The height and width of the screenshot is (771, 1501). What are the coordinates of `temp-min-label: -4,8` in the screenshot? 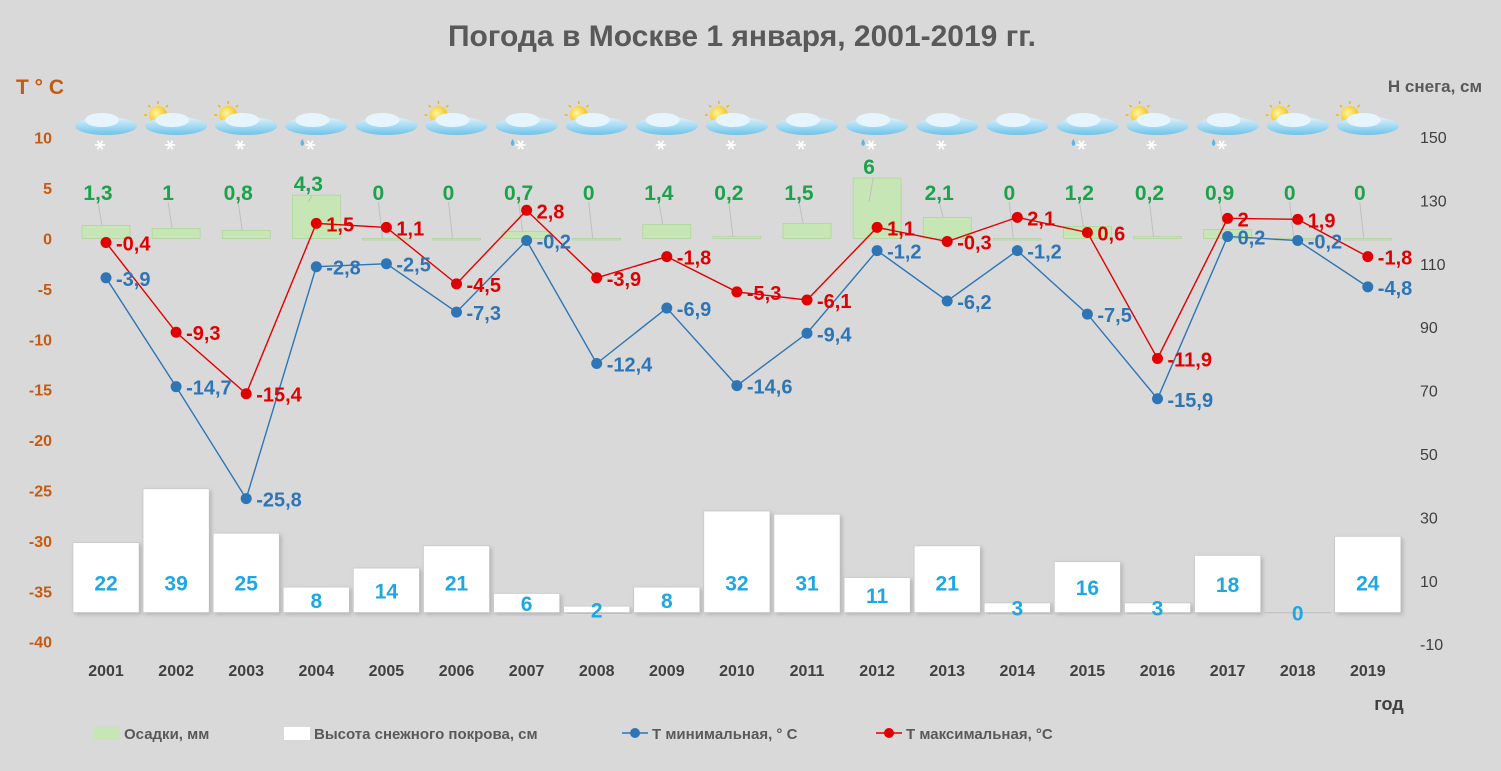 It's located at (1395, 289).